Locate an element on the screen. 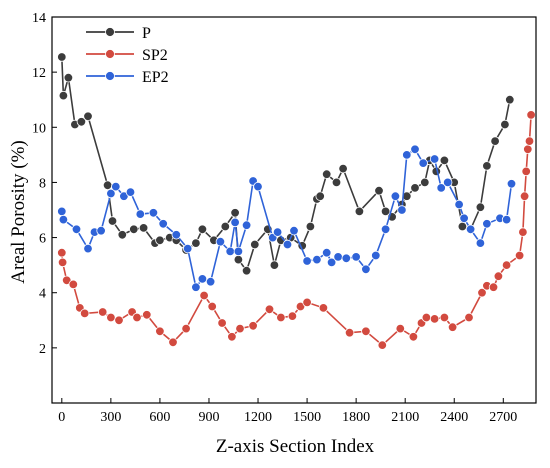 Image resolution: width=550 pixels, height=468 pixels. legend-label: P is located at coordinates (146, 33).